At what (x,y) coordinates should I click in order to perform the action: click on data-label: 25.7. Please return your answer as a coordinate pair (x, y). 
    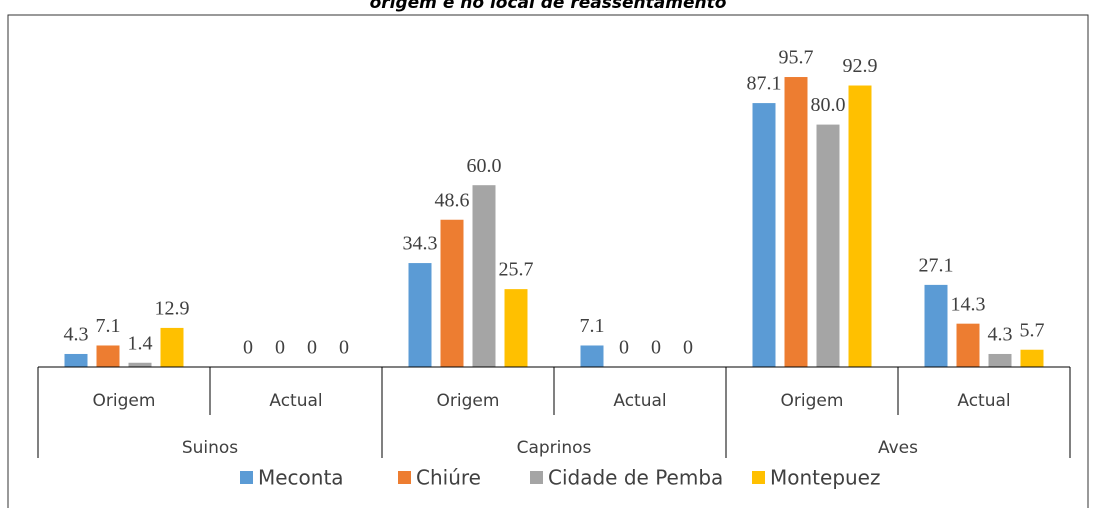
    Looking at the image, I should click on (516, 270).